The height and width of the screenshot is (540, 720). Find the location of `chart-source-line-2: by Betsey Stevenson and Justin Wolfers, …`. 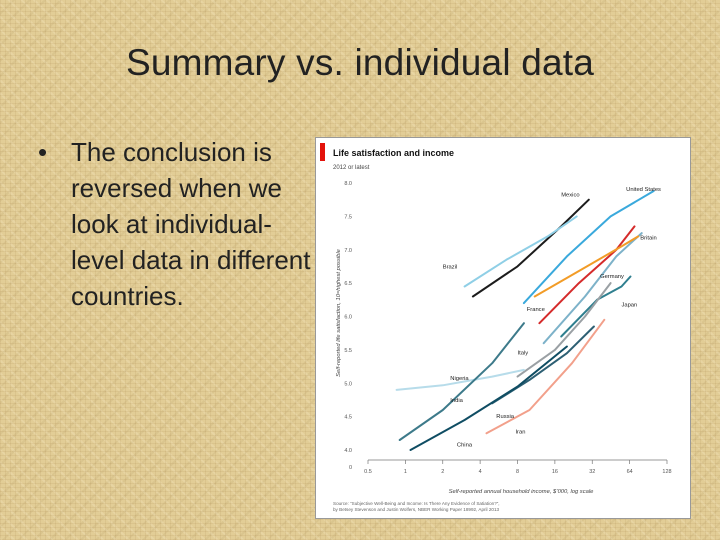

chart-source-line-2: by Betsey Stevenson and Justin Wolfers, … is located at coordinates (416, 509).